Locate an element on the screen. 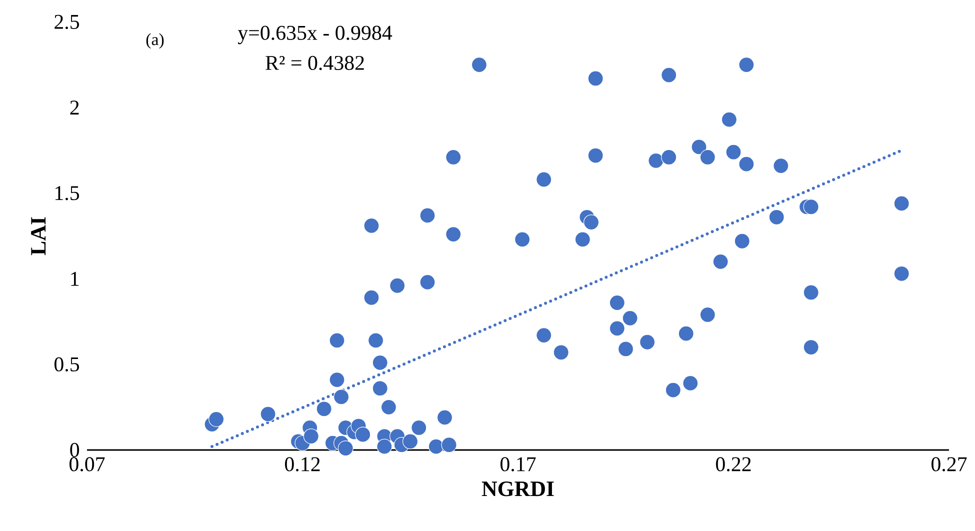 The width and height of the screenshot is (975, 531). y-axis-title: LAI is located at coordinates (38, 236).